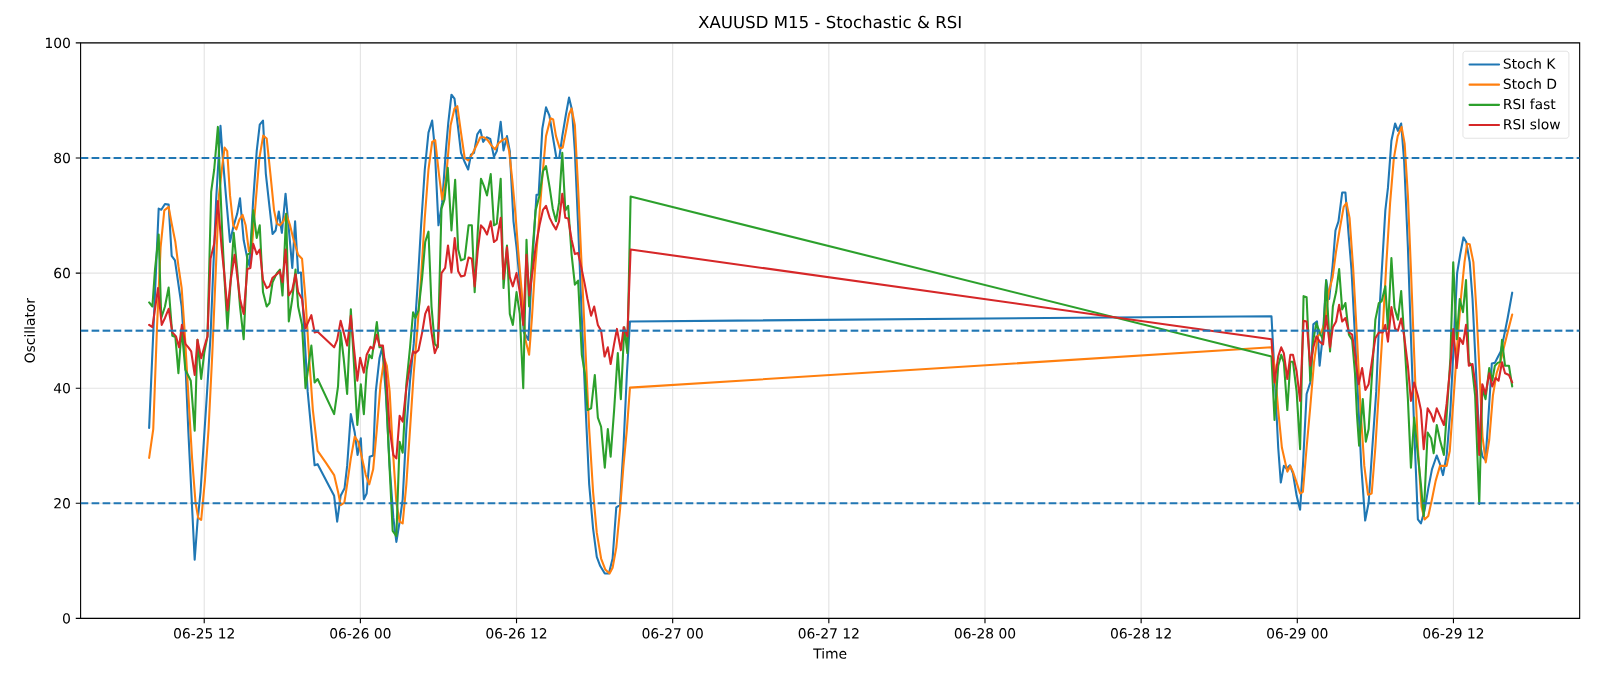 The height and width of the screenshot is (686, 1600). Describe the element at coordinates (29, 330) in the screenshot. I see `y-axis-title: Oscillator` at that location.